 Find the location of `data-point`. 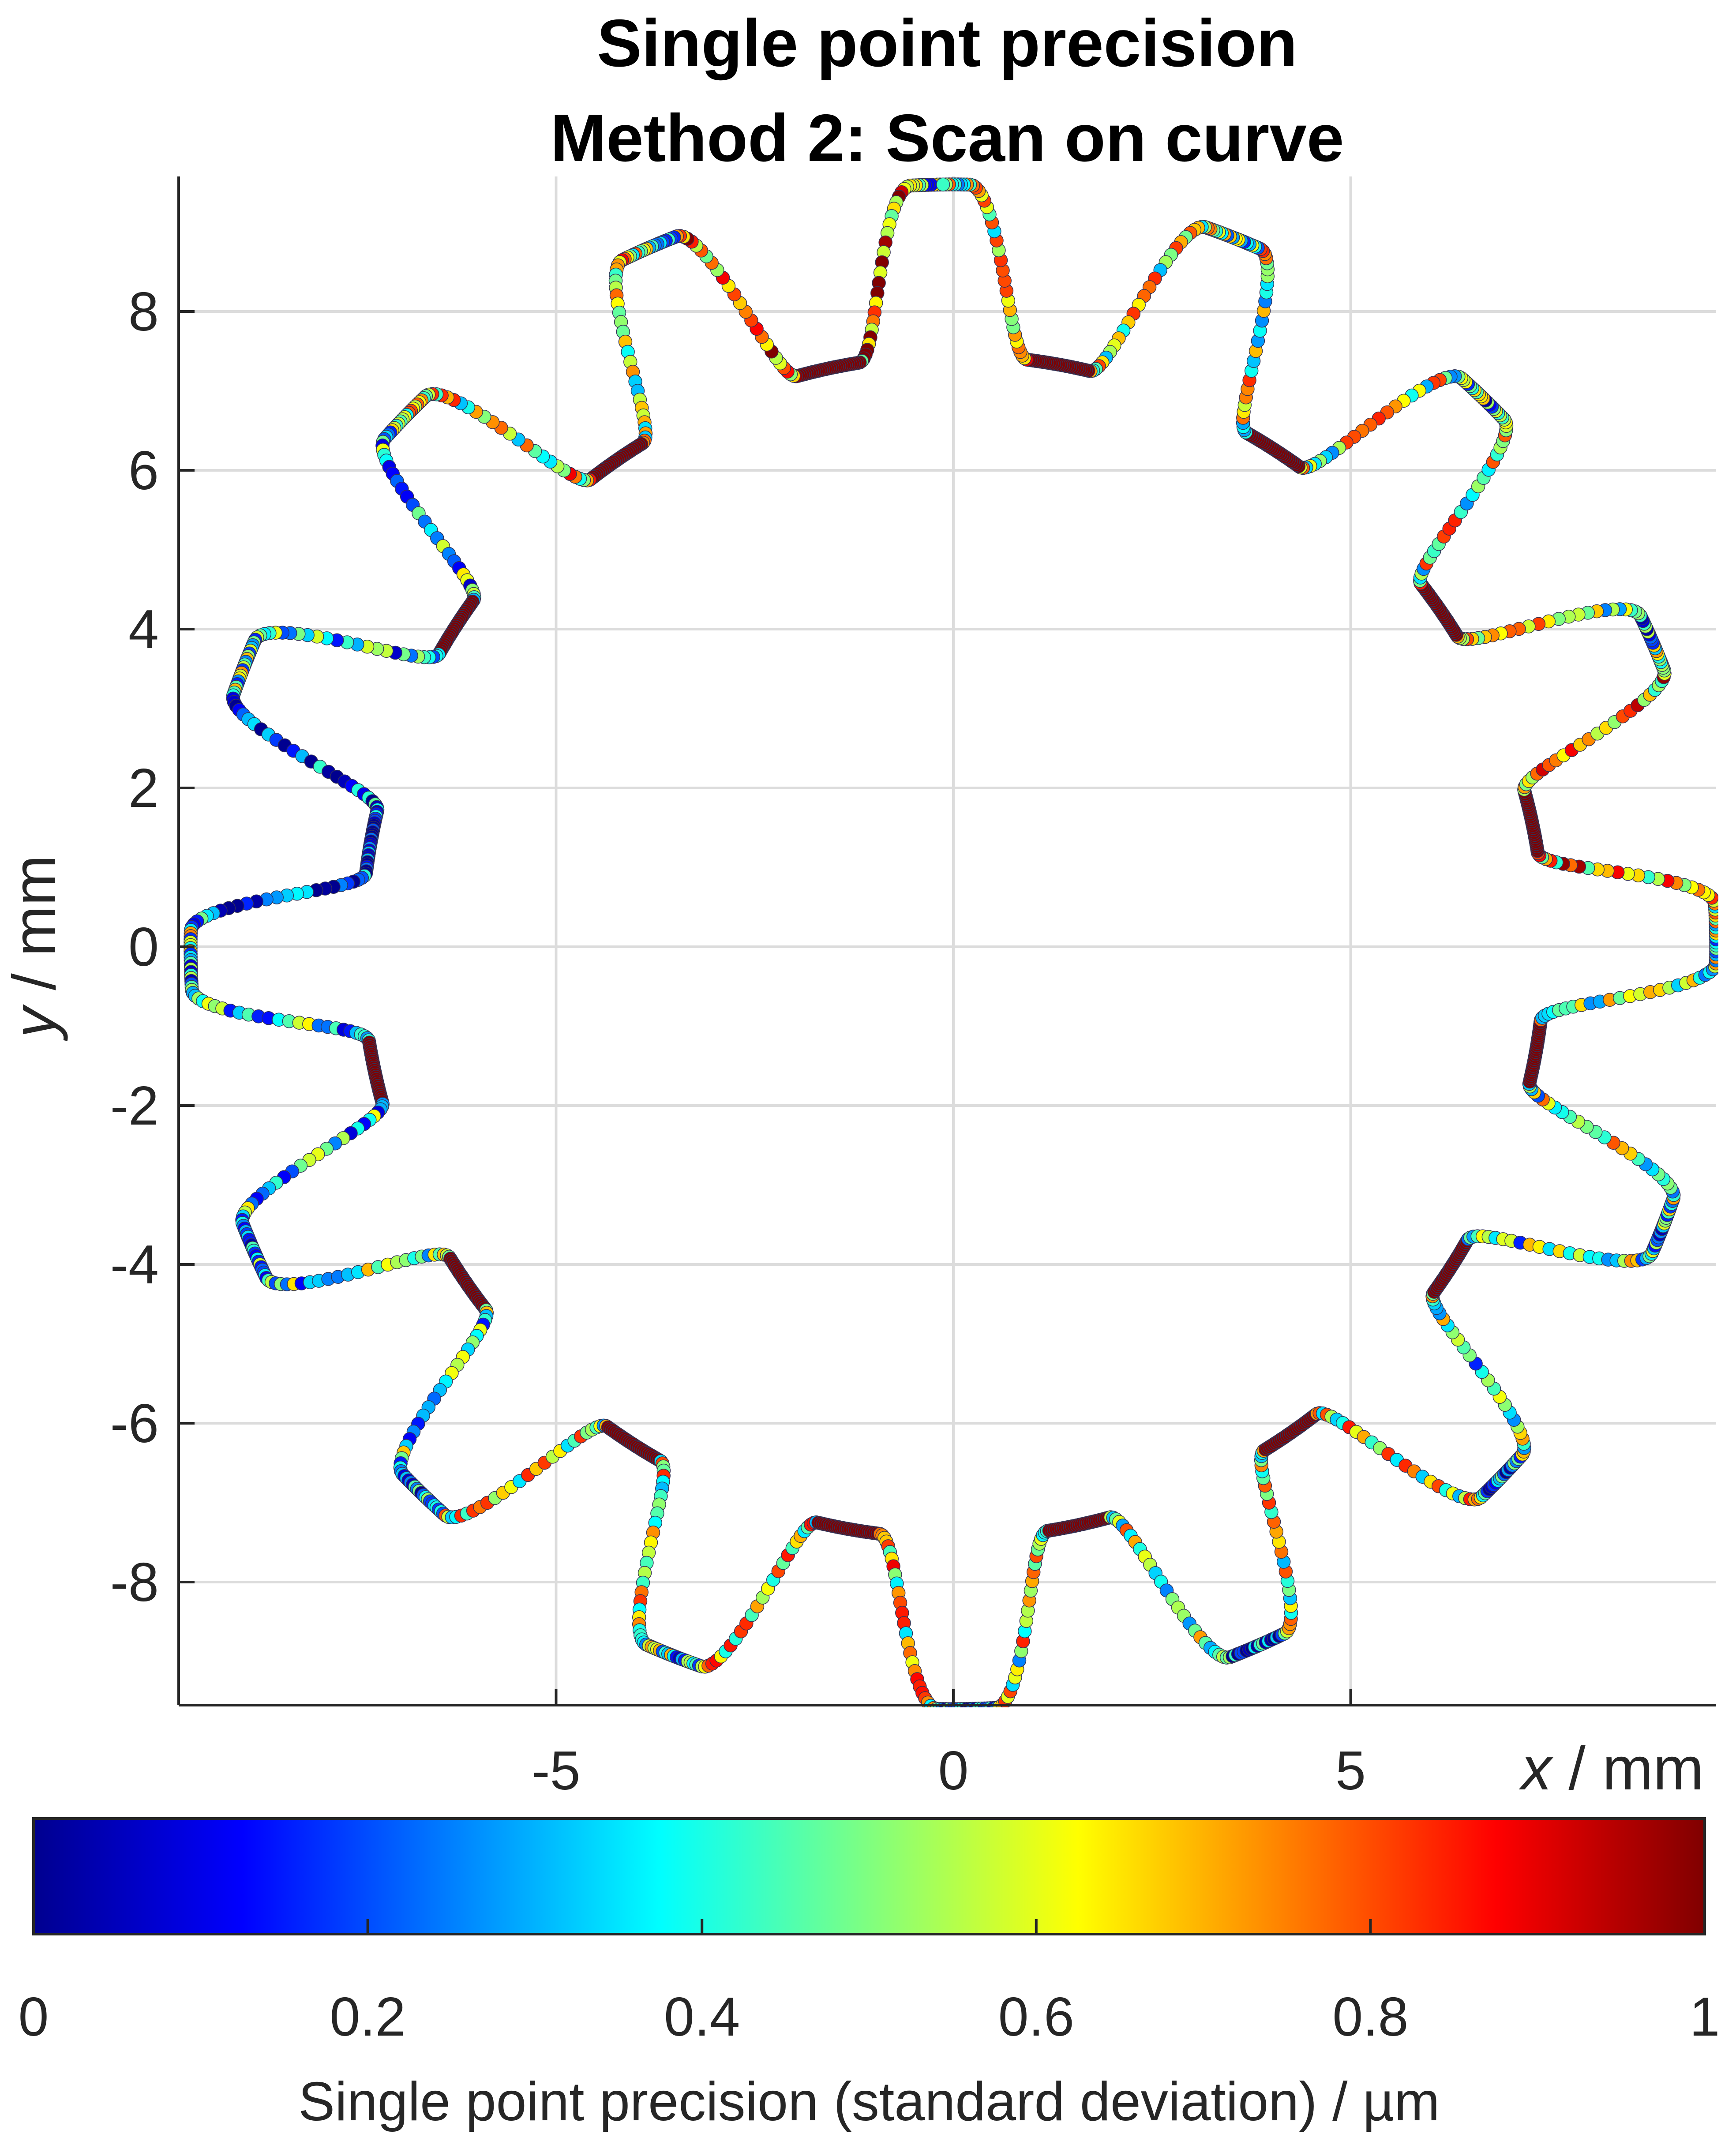

data-point is located at coordinates (943, 184).